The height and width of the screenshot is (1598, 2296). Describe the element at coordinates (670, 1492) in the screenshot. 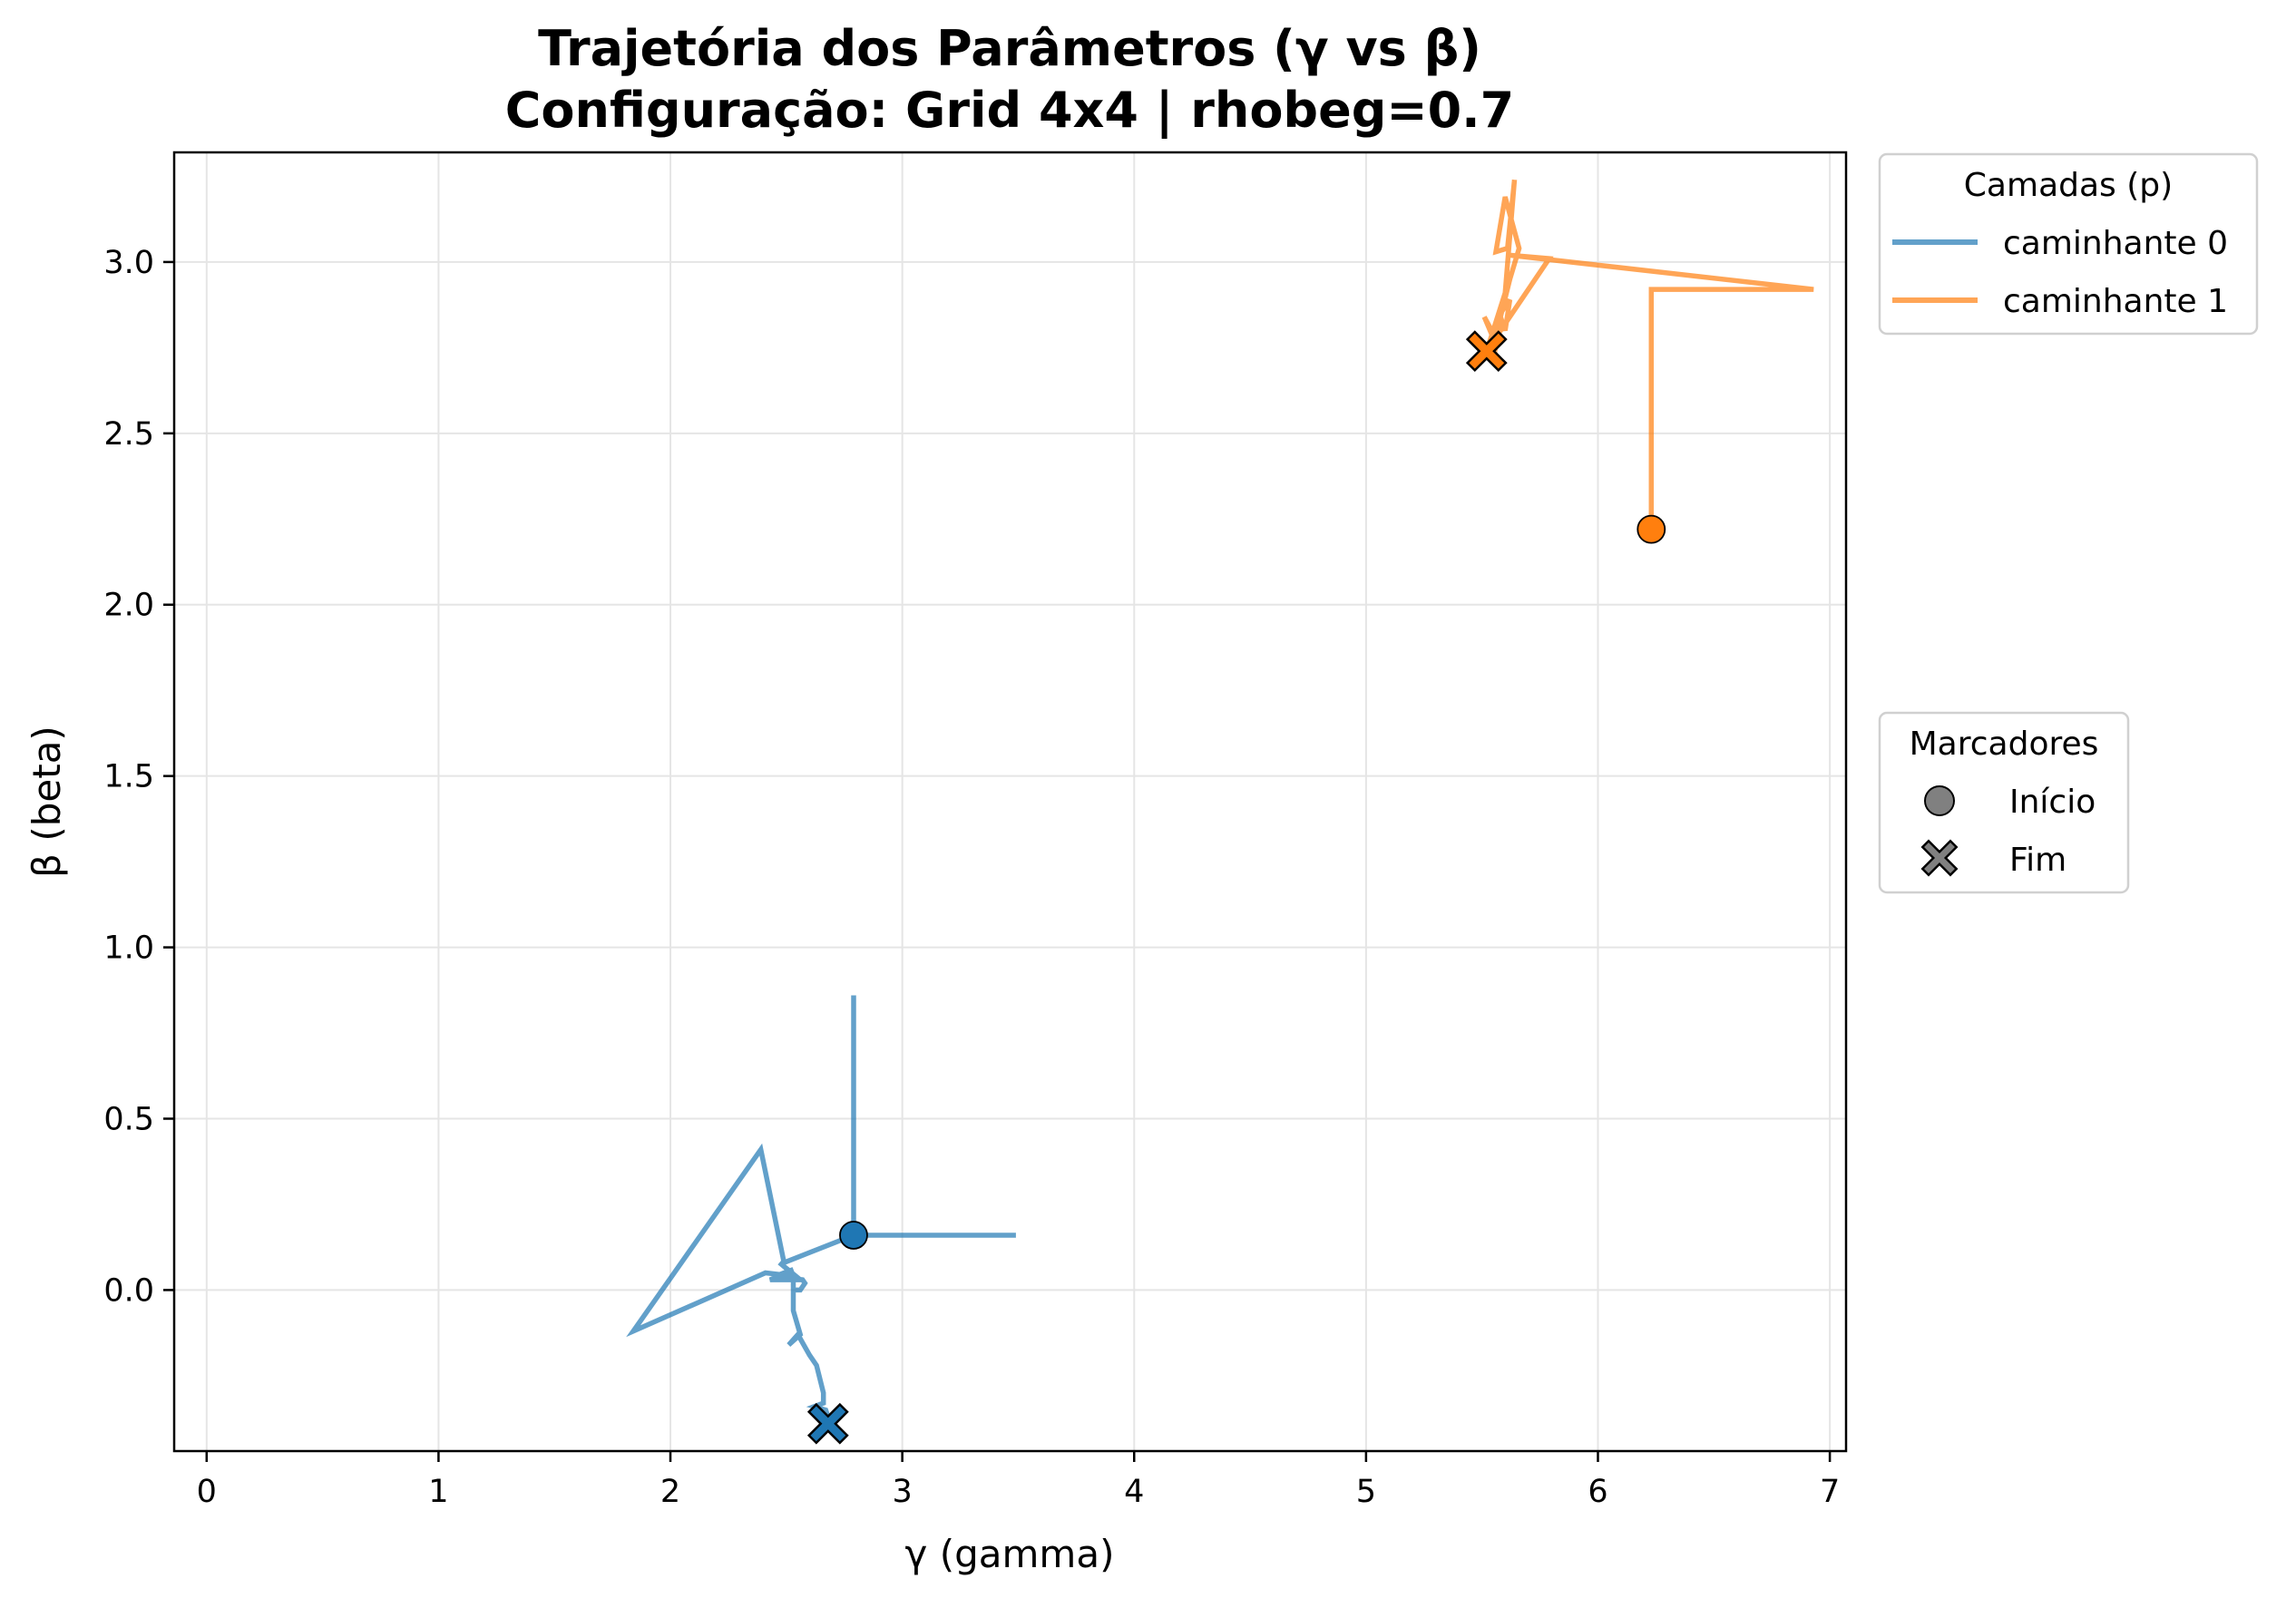

I see `x-tick-label: 2` at that location.